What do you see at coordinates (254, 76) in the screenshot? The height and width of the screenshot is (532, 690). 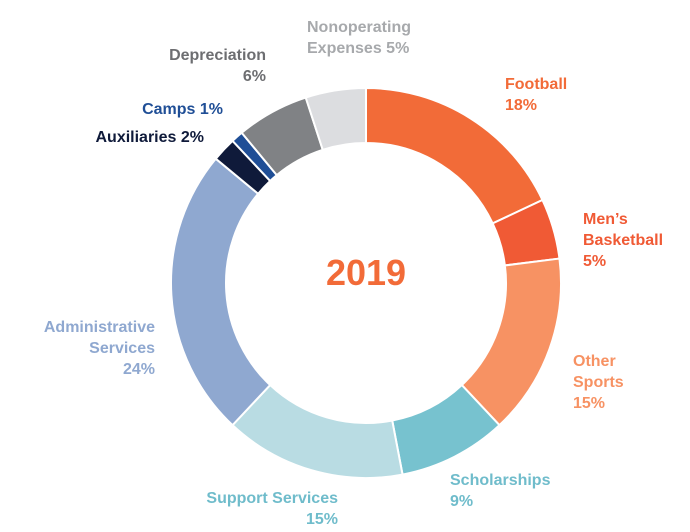 I see `value-label: 6%` at bounding box center [254, 76].